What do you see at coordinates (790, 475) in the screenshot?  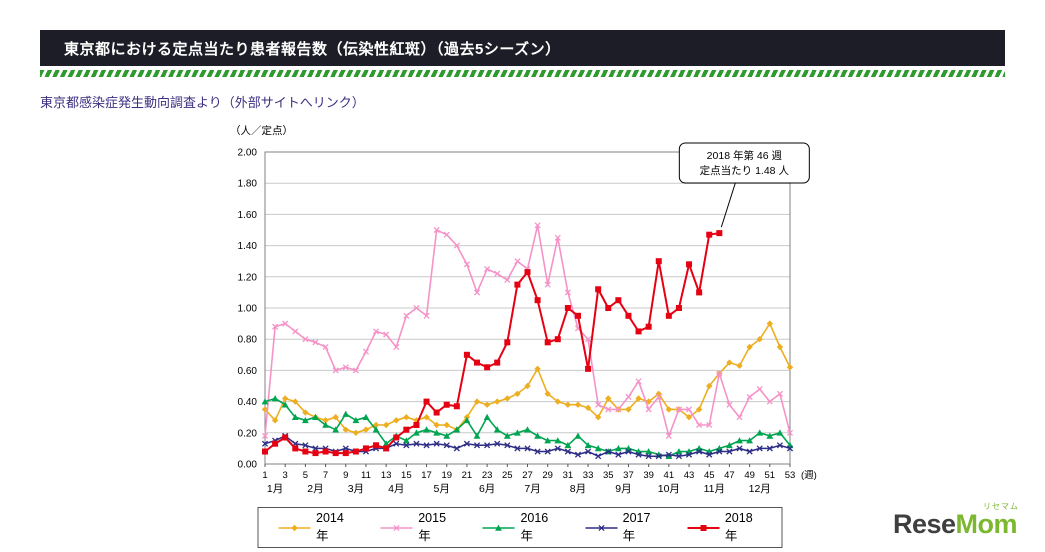 I see `svg-text: 53` at bounding box center [790, 475].